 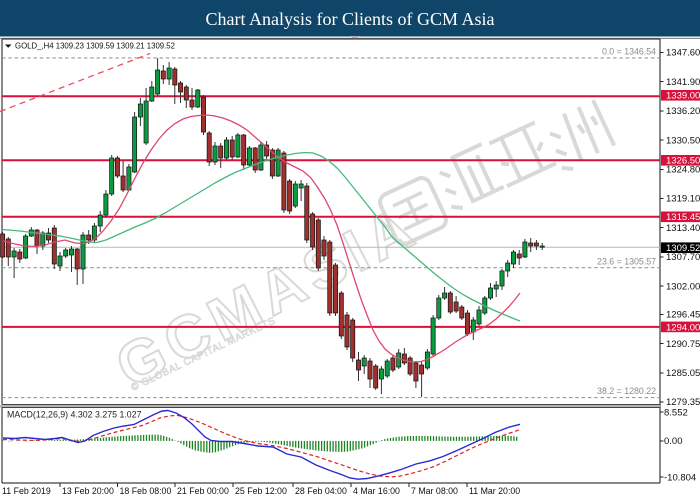 I want to click on svg-text: 8.552, so click(x=676, y=412).